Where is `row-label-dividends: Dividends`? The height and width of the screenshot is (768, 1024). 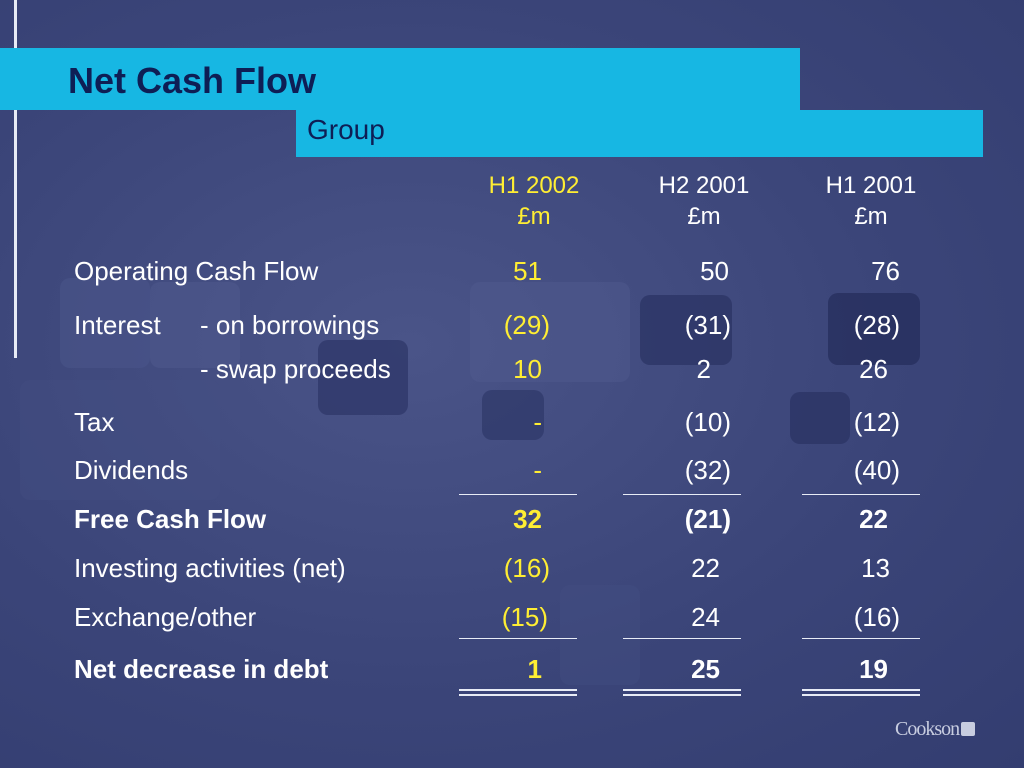 row-label-dividends: Dividends is located at coordinates (131, 470).